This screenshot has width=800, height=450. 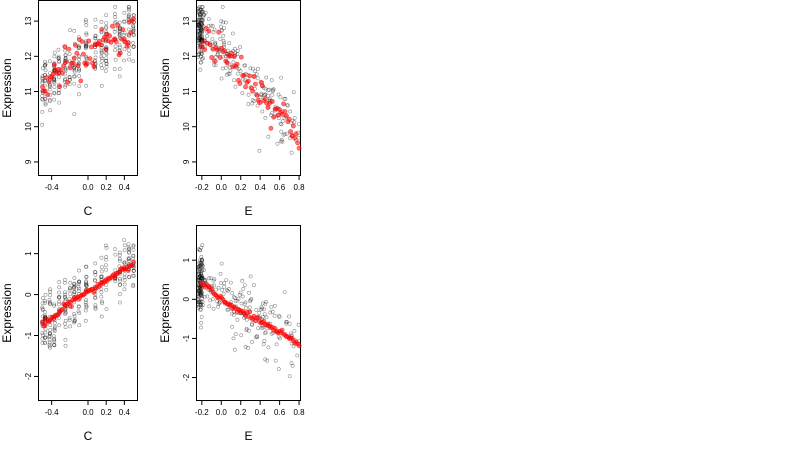 I want to click on y-tick-label: 1, so click(x=28, y=253).